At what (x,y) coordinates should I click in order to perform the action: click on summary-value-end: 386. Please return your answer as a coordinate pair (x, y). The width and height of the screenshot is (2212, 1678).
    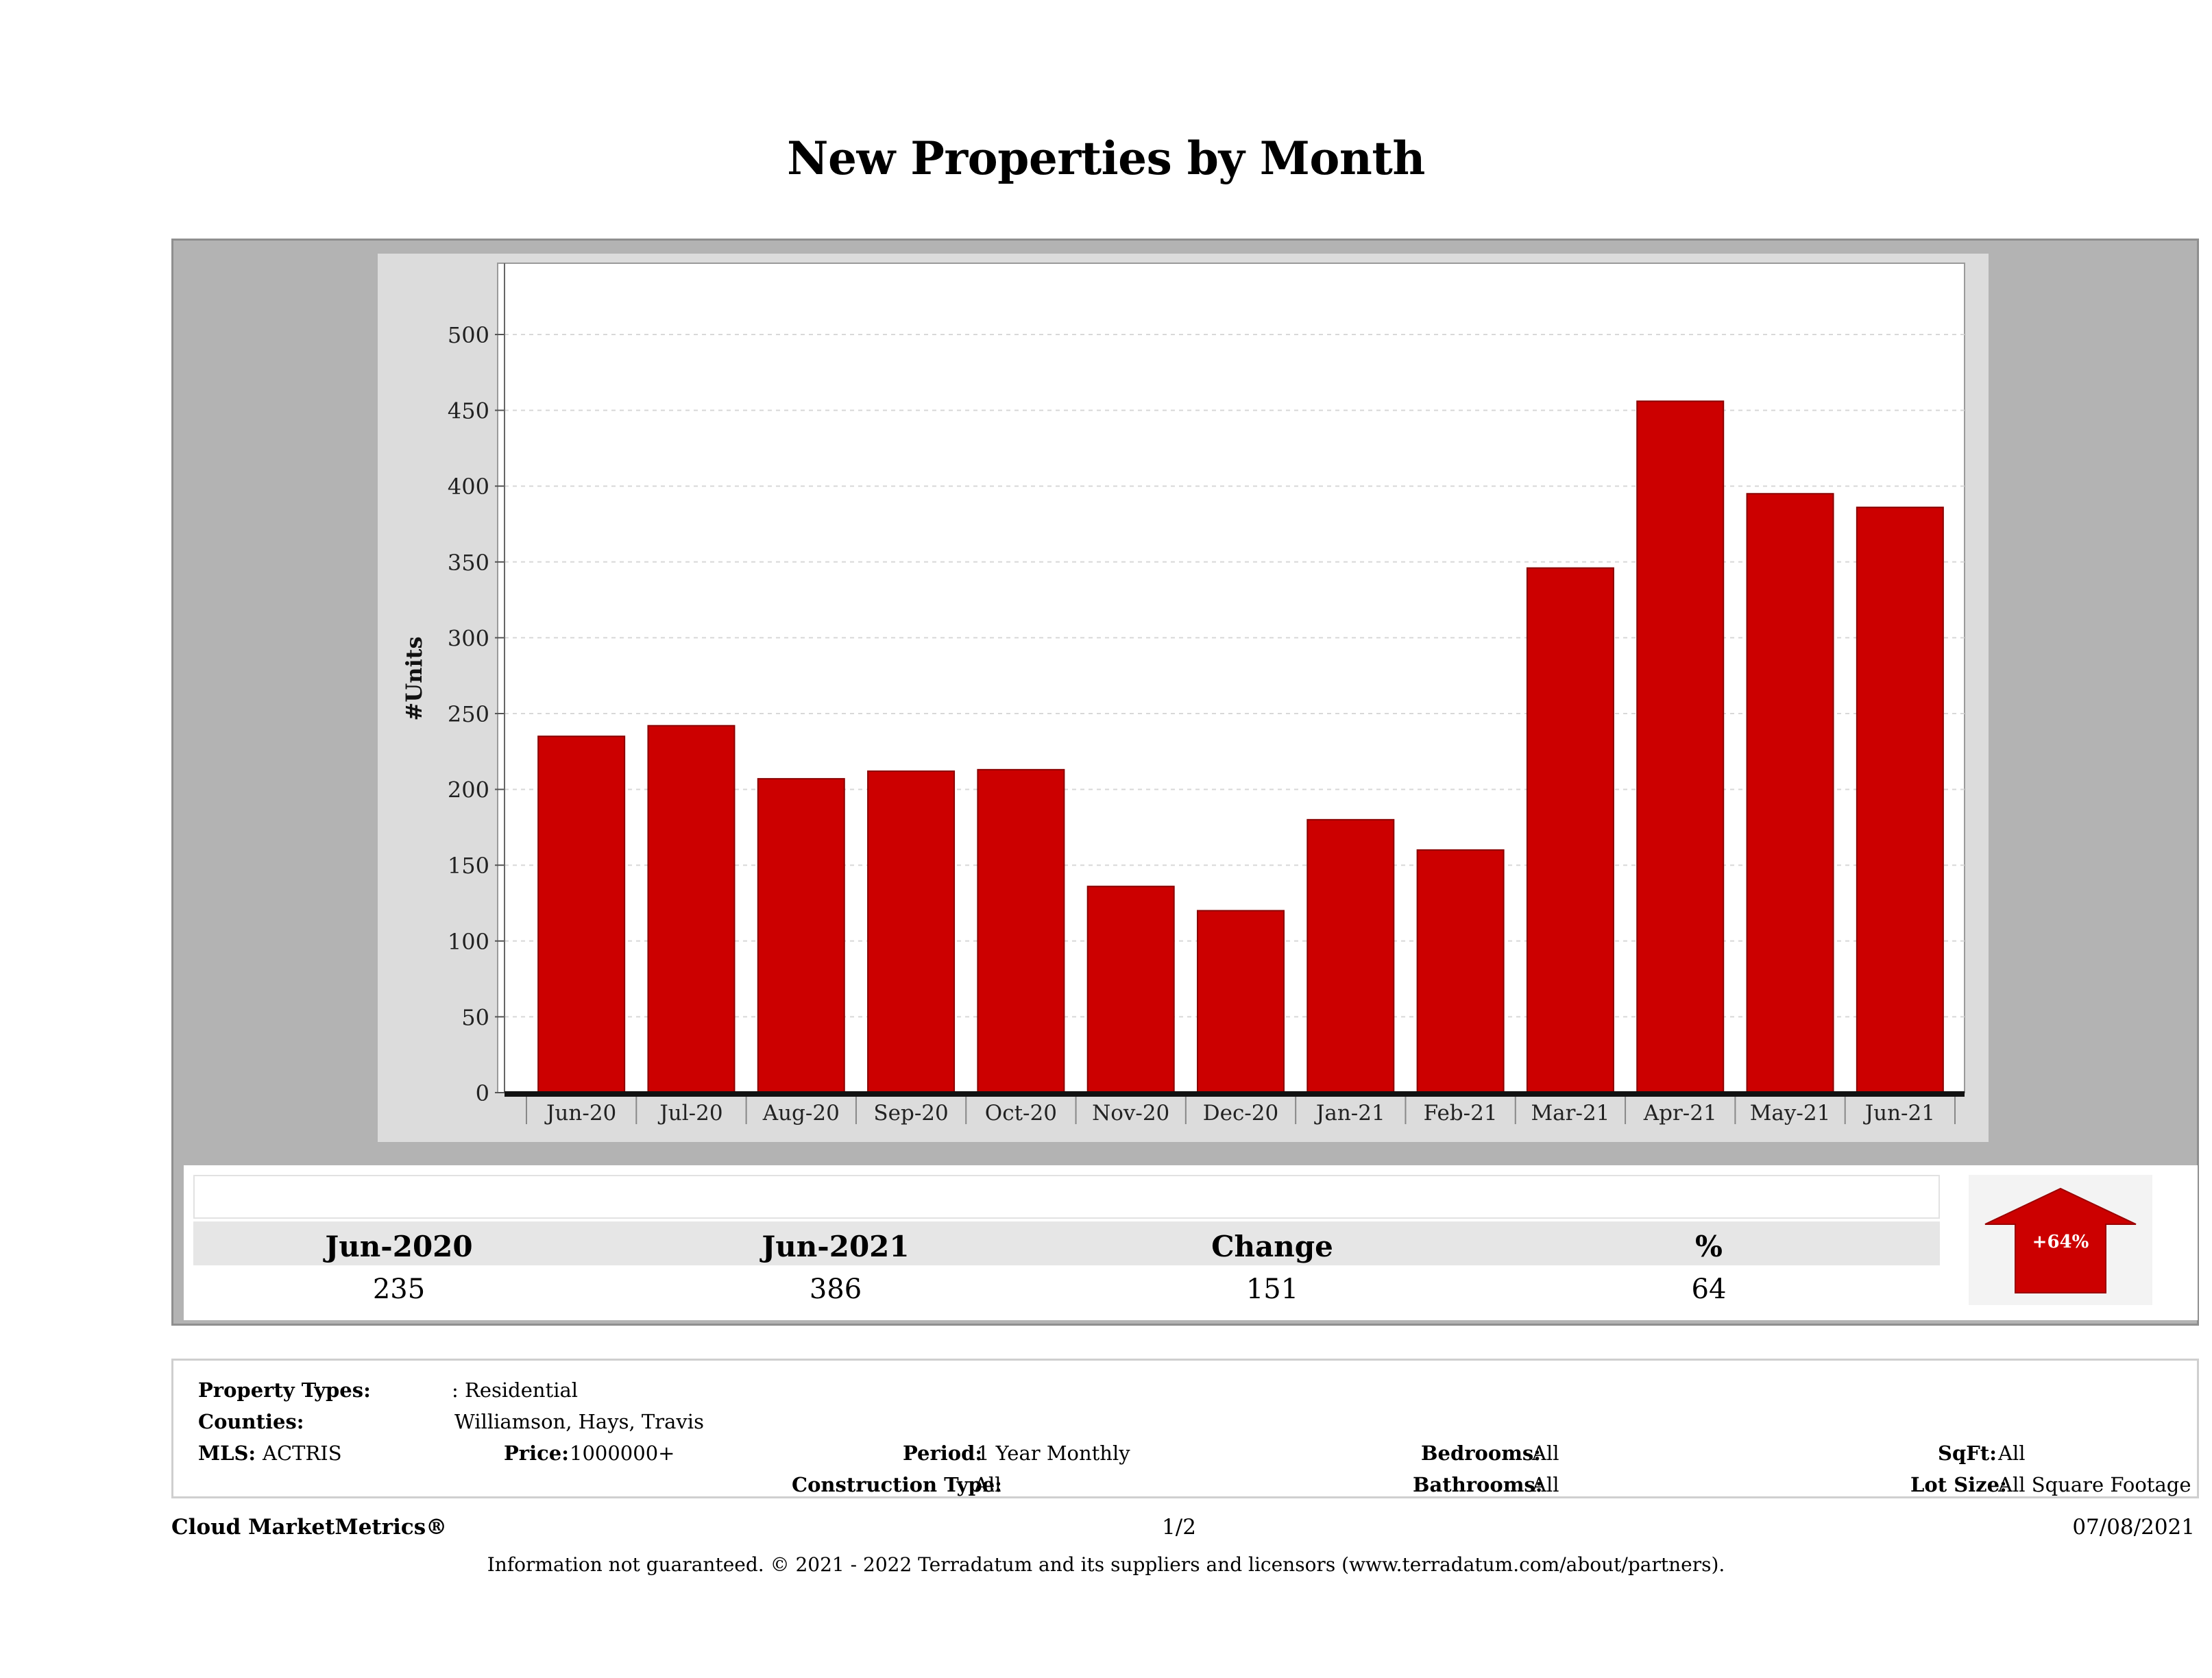
    Looking at the image, I should click on (835, 1289).